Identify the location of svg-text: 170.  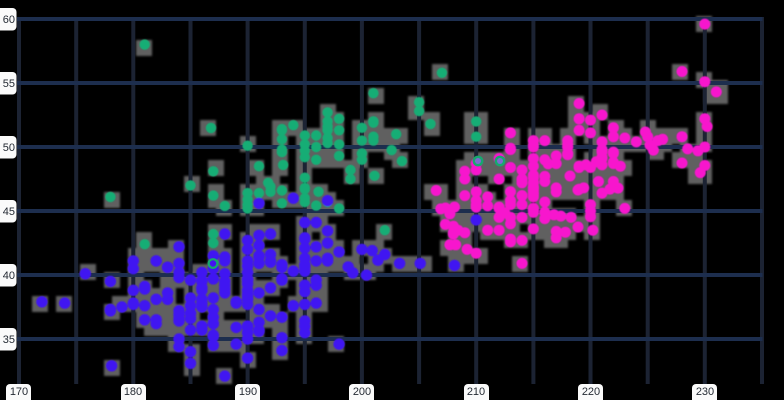
(19, 392).